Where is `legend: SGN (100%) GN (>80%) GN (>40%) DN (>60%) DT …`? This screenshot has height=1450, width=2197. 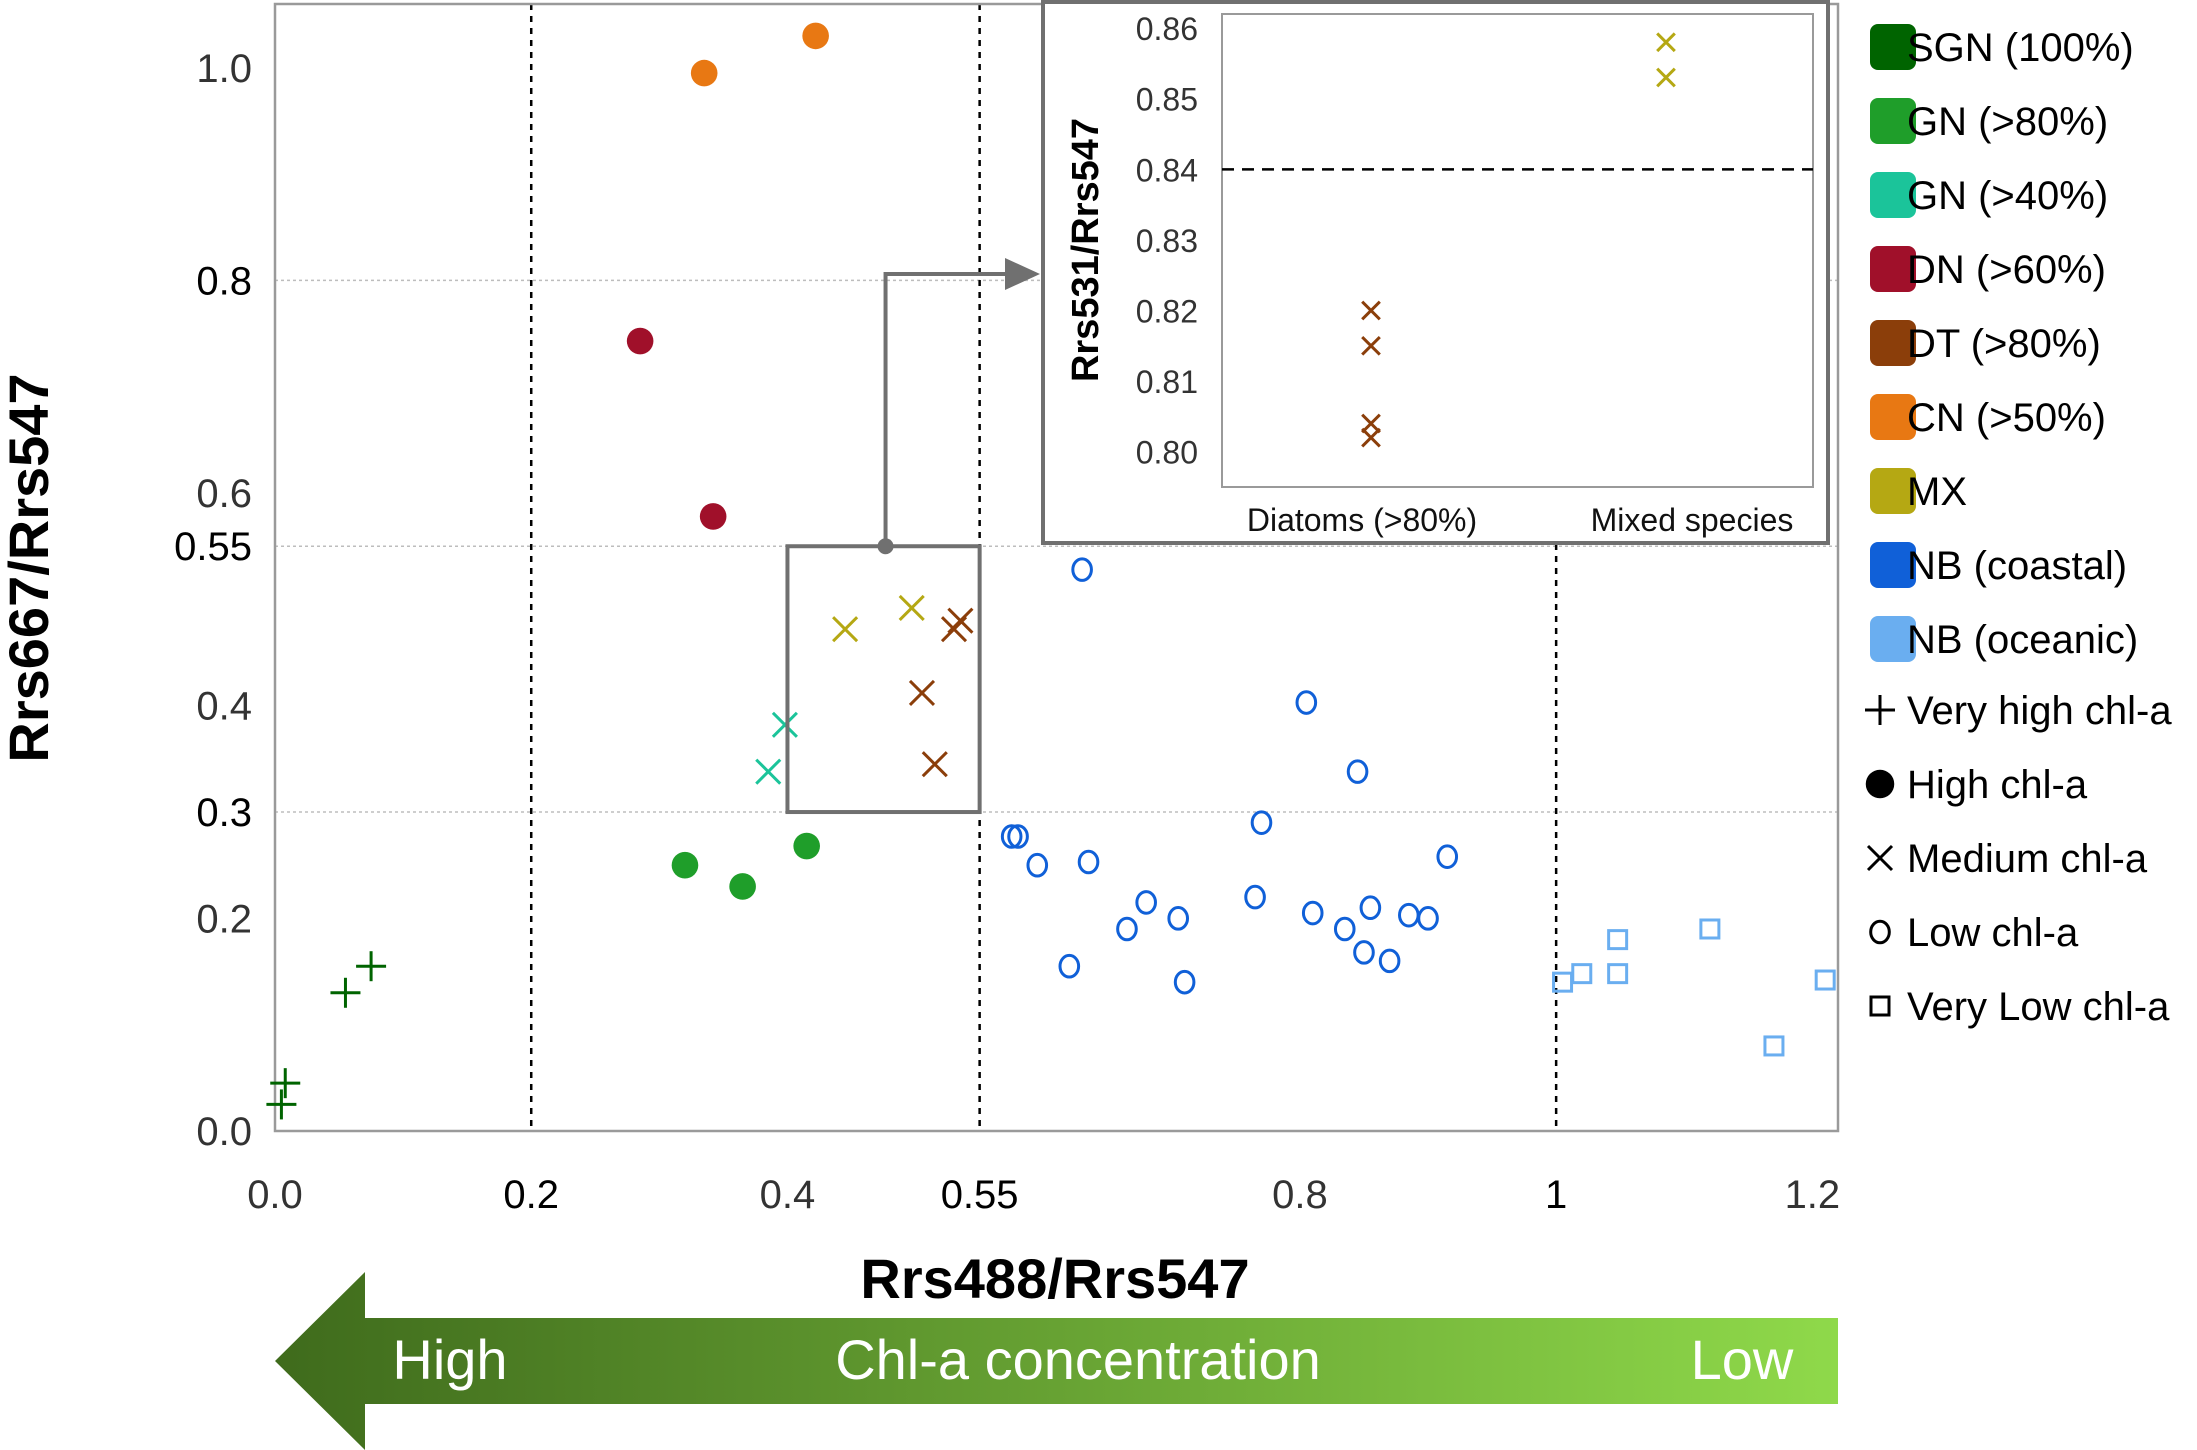 legend: SGN (100%) GN (>80%) GN (>40%) DN (>60%) DT … is located at coordinates (2018, 526).